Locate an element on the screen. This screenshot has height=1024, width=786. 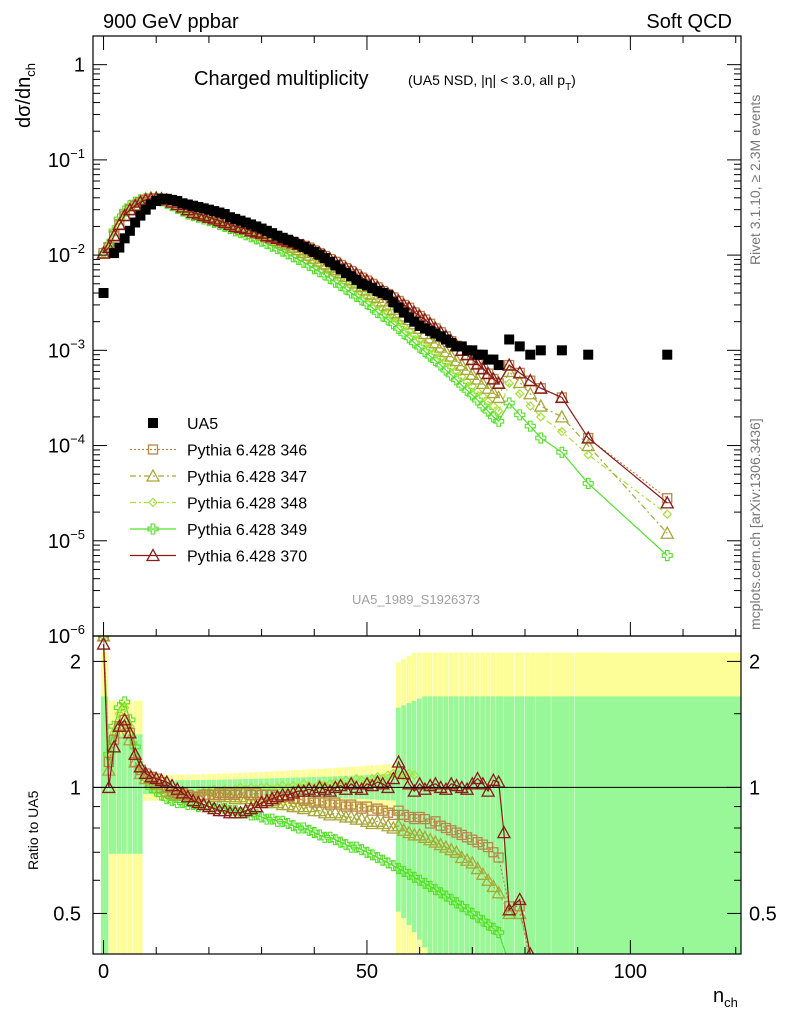
header-left: 900 GeV ppbar is located at coordinates (171, 22).